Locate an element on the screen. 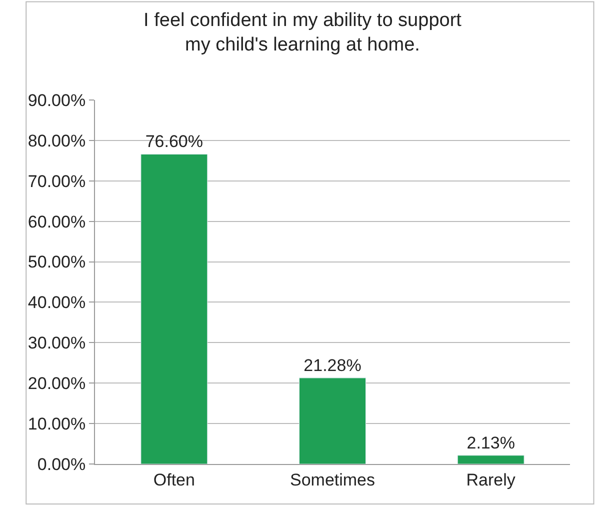 The height and width of the screenshot is (519, 605). data-label: 76.60% is located at coordinates (174, 142).